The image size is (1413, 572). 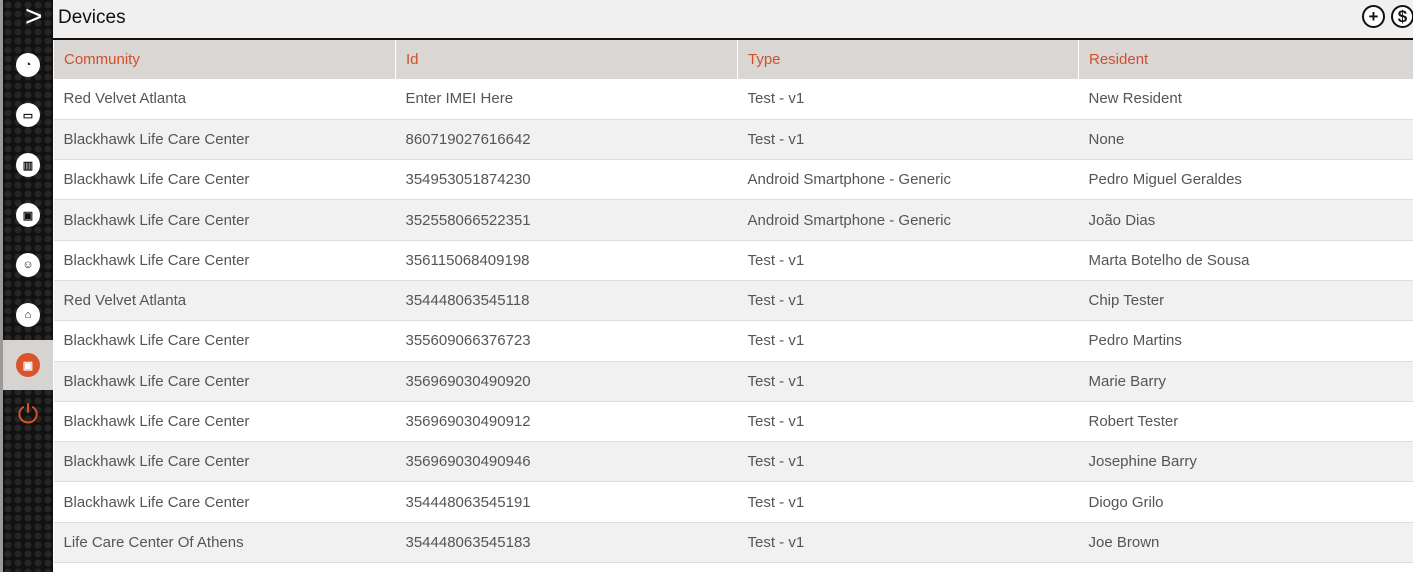 I want to click on cell-resident: João Dias, so click(x=1245, y=220).